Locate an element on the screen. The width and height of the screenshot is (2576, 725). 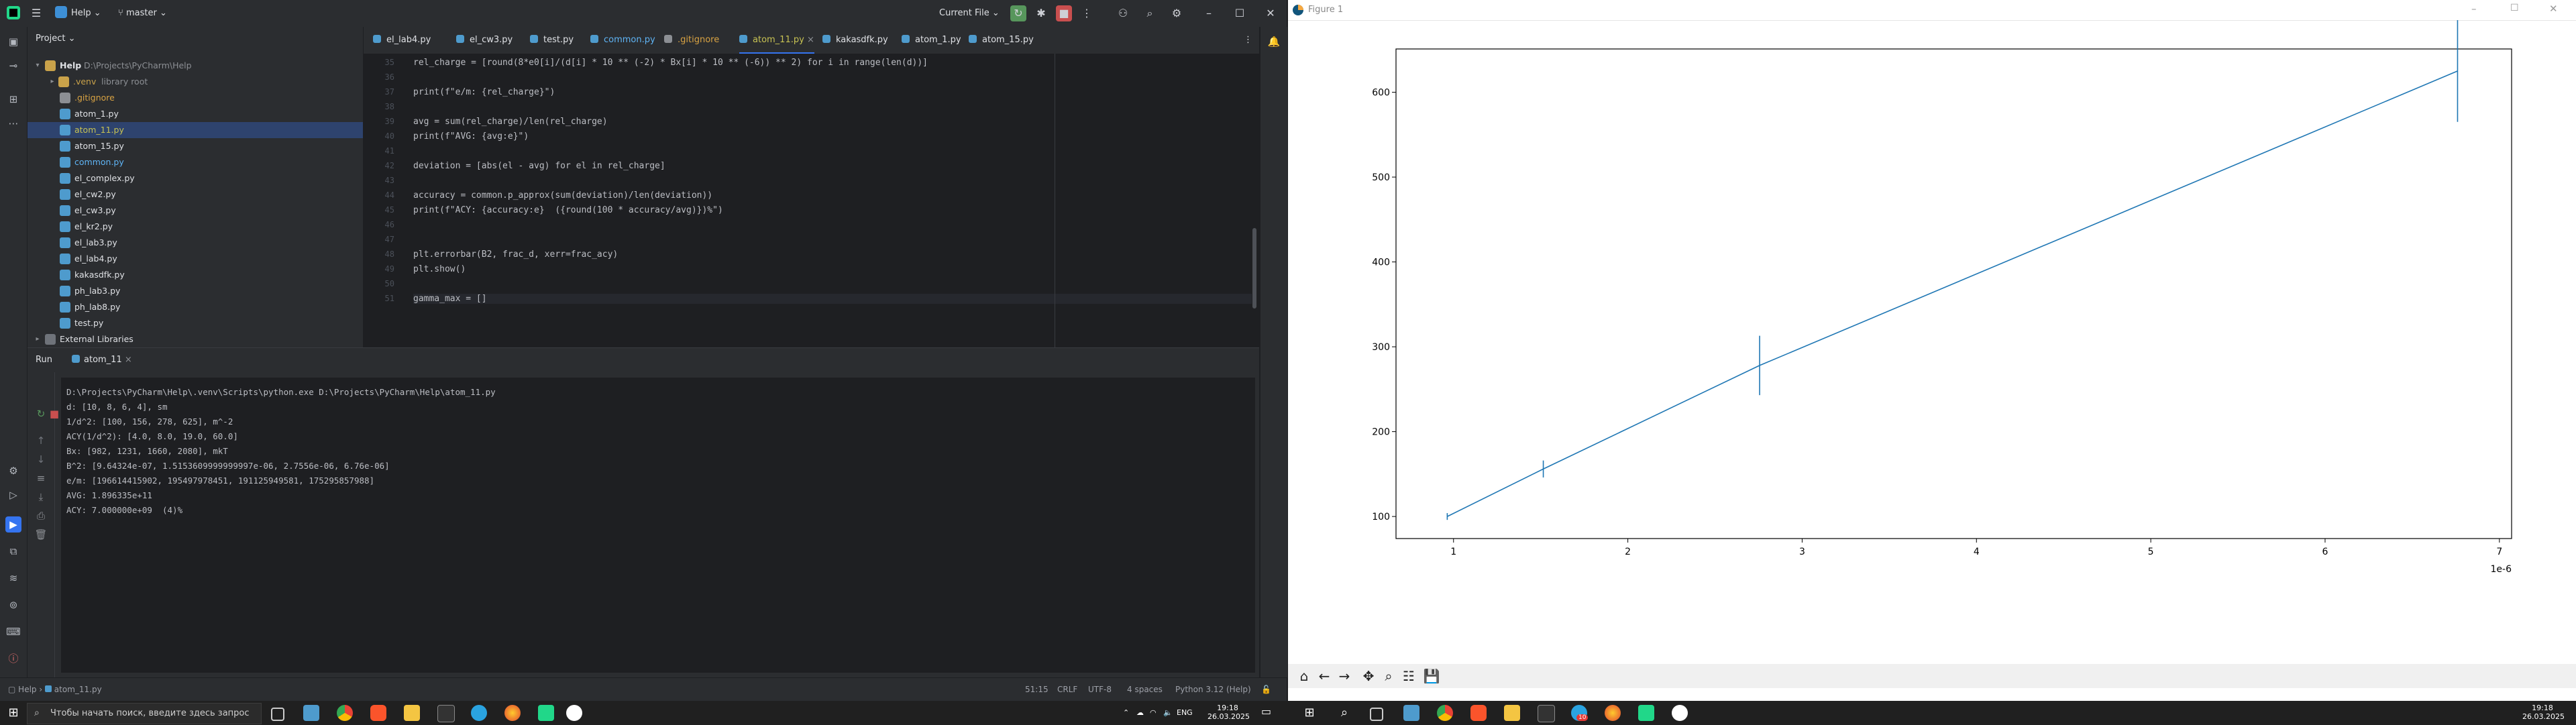
save-icon: 💾 is located at coordinates (1431, 676).